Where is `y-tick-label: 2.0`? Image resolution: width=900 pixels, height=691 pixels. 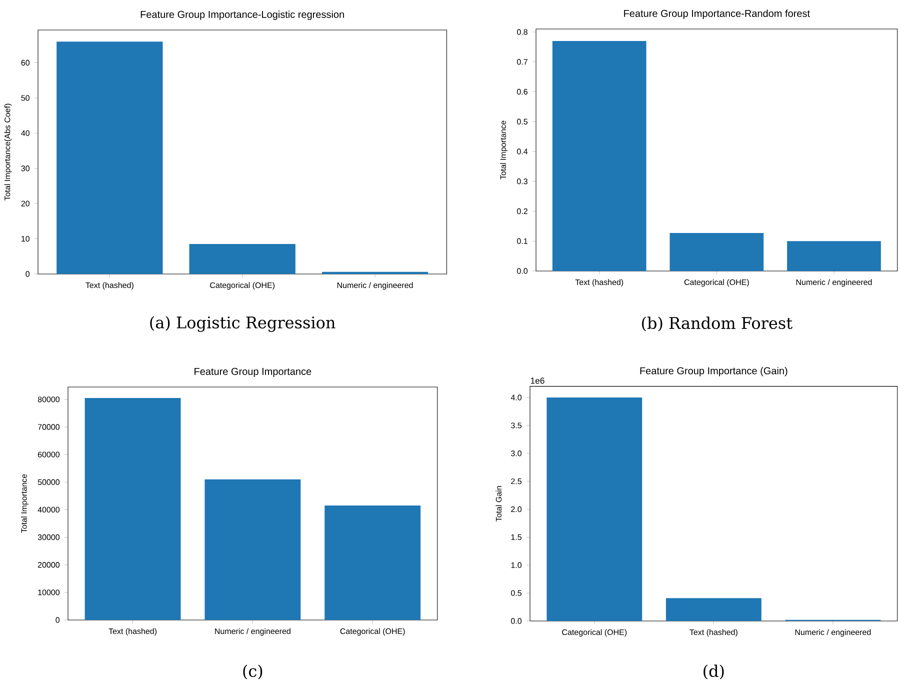 y-tick-label: 2.0 is located at coordinates (516, 509).